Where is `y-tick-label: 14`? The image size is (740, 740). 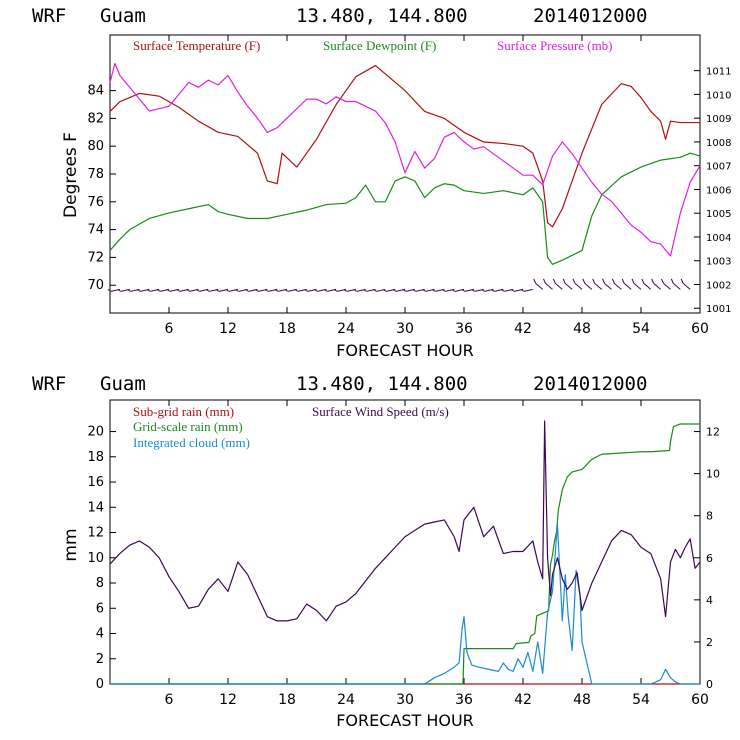 y-tick-label: 14 is located at coordinates (95, 507).